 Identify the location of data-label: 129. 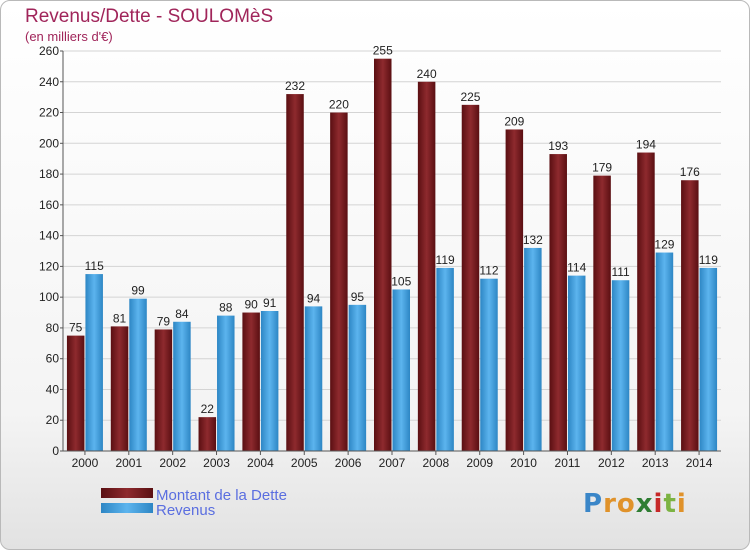
(664, 245).